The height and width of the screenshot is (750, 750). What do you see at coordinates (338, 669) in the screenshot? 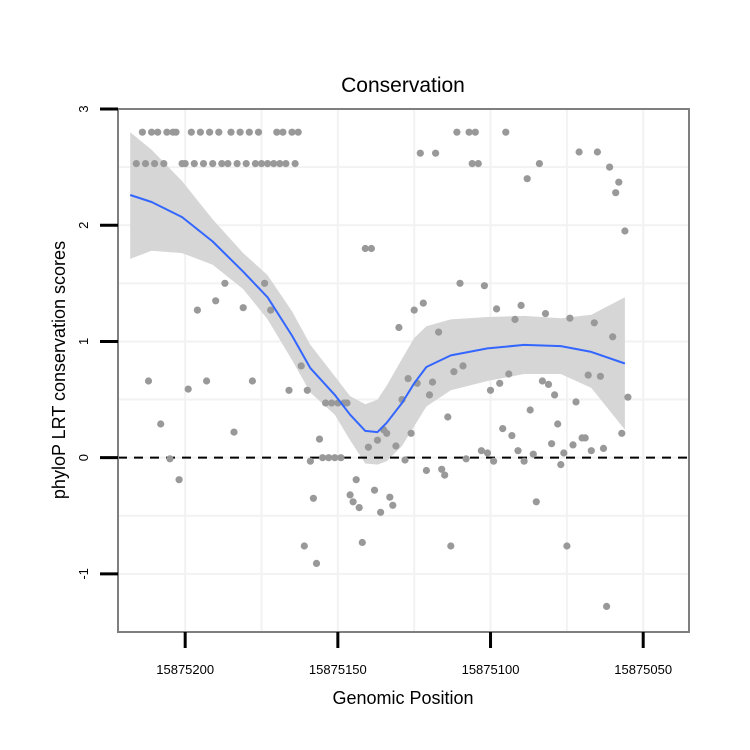
I see `x-tick-label: 15875150` at bounding box center [338, 669].